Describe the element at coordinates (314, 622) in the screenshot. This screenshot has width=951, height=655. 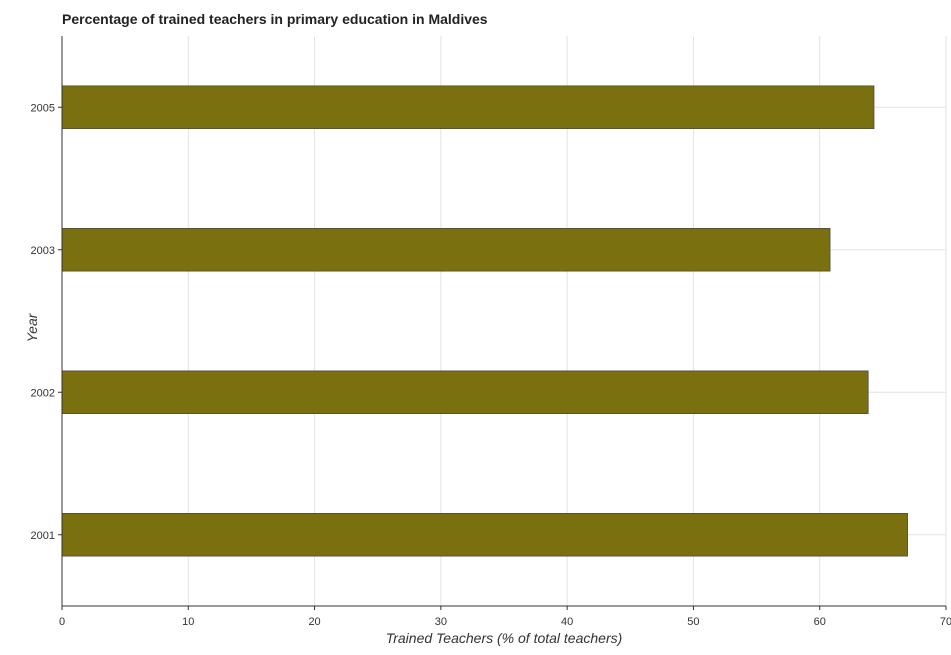
I see `x-tick-label: 20` at that location.